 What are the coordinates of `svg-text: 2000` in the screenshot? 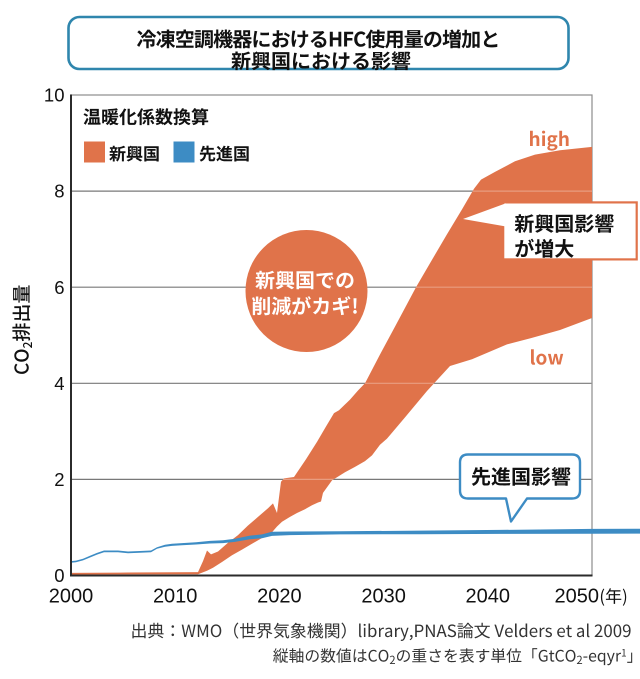 It's located at (71, 597).